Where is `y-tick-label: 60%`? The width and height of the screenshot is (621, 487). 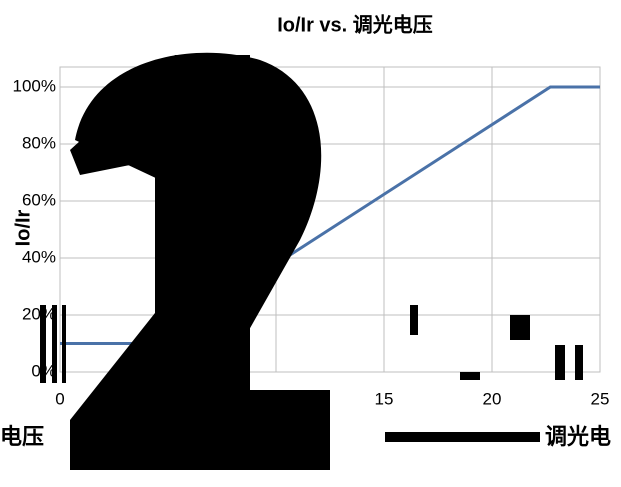
y-tick-label: 60% is located at coordinates (39, 199).